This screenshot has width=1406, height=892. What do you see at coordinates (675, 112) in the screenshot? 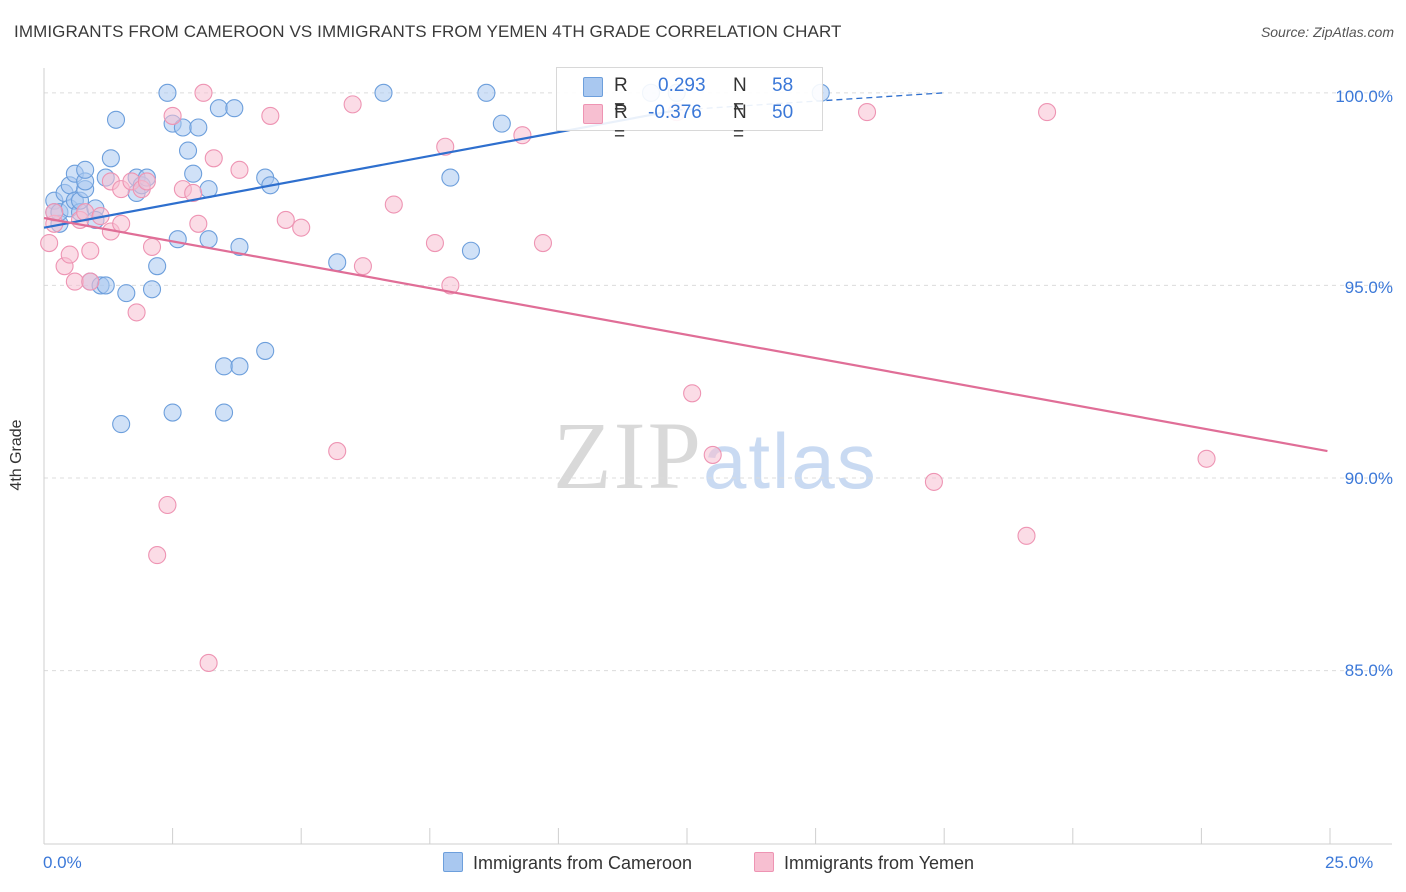
I see `legend-r-value-yemen: -0.376` at bounding box center [675, 112].